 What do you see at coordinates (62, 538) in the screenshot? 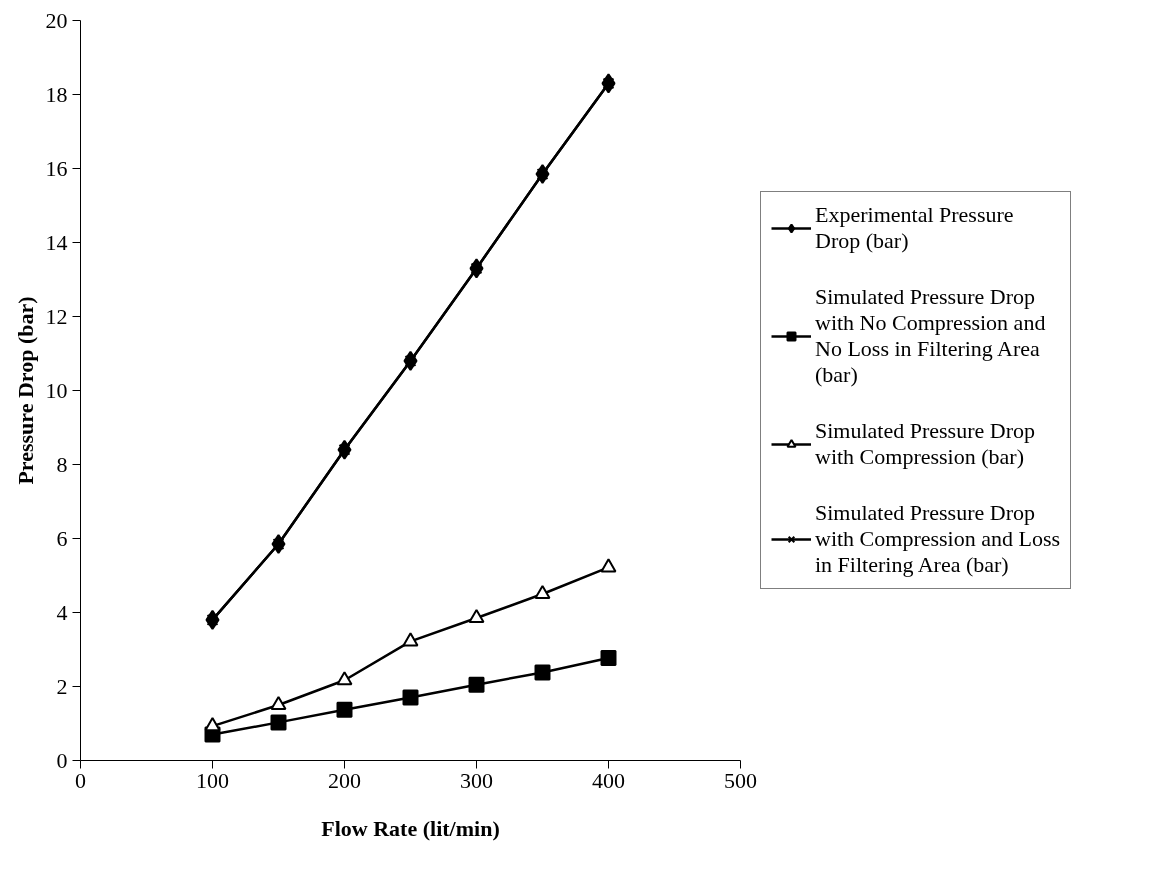
I see `y-tick-label: 6` at bounding box center [62, 538].